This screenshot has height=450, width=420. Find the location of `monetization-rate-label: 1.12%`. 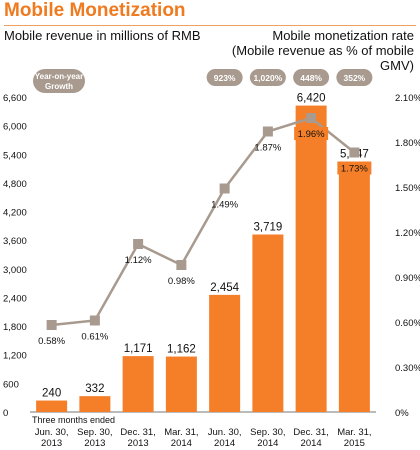

monetization-rate-label: 1.12% is located at coordinates (138, 260).